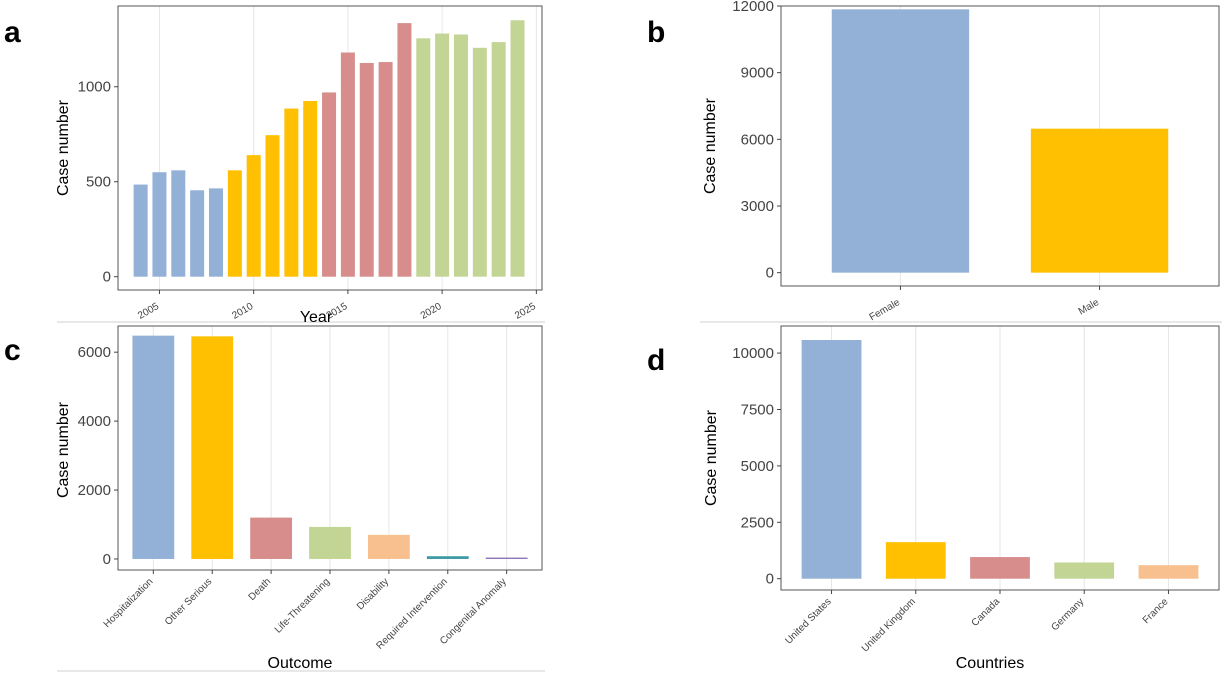  Describe the element at coordinates (302, 605) in the screenshot. I see `xtick-label: Life-Threatening` at that location.